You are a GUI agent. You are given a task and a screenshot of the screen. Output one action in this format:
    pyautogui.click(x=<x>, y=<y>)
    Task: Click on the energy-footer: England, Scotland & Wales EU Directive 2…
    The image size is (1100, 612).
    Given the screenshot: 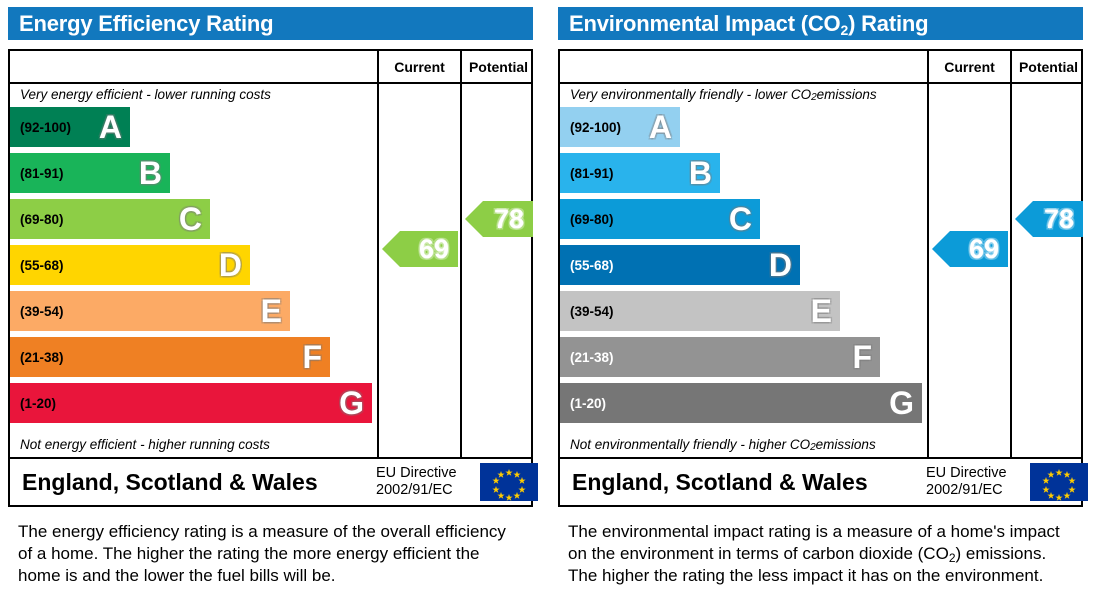 What is the action you would take?
    pyautogui.click(x=274, y=482)
    